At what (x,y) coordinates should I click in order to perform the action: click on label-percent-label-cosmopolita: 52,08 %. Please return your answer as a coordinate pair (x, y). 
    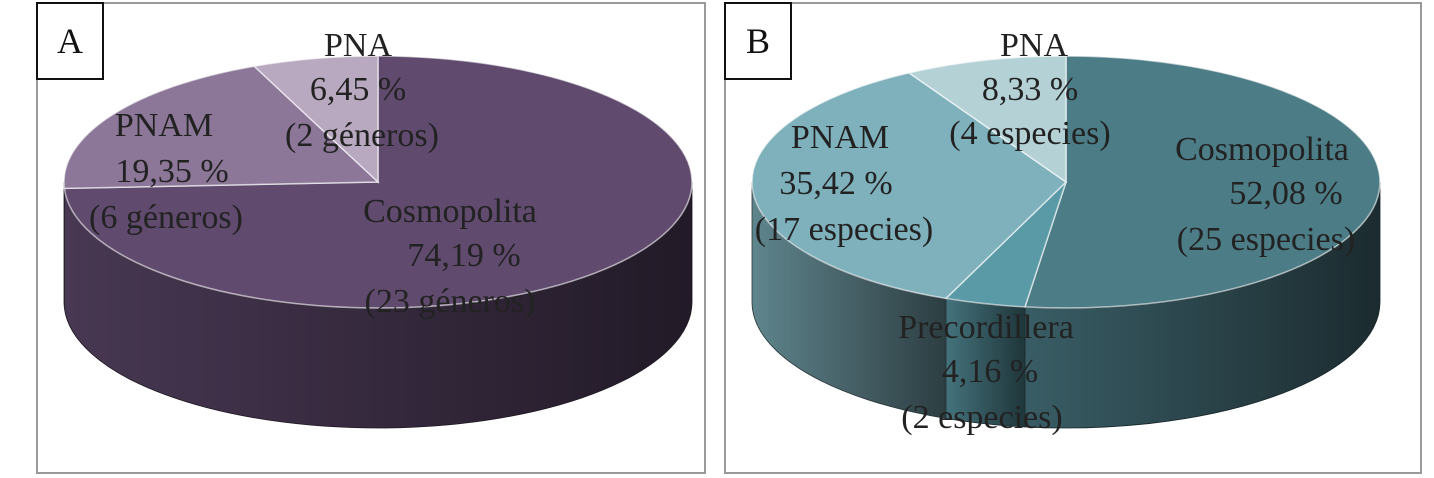
    Looking at the image, I should click on (1285, 193).